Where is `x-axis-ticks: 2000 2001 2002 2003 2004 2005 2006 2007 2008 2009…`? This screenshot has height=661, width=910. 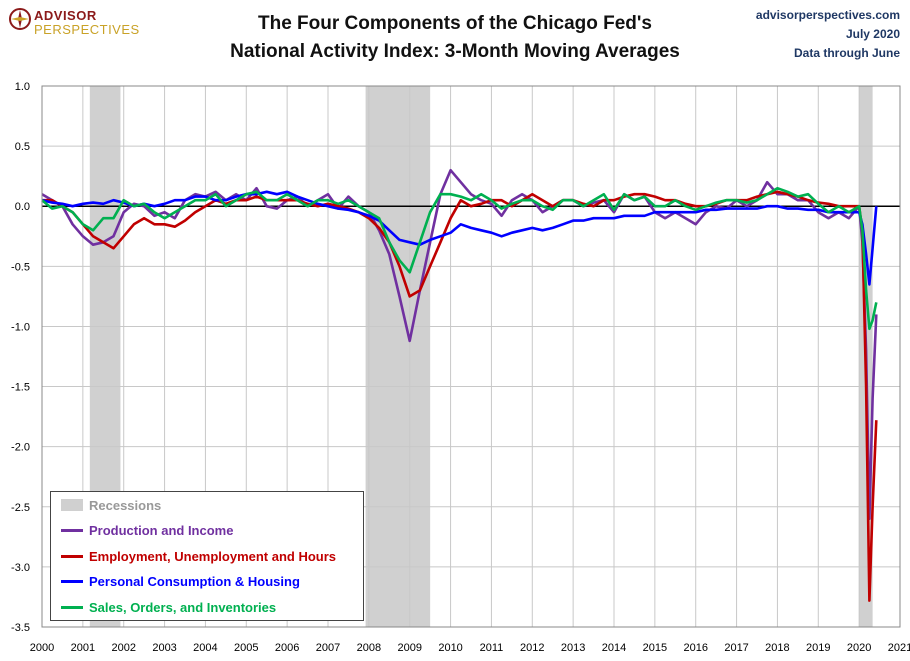 x-axis-ticks: 2000 2001 2002 2003 2004 2005 2006 2007 2008 2009… is located at coordinates (470, 648).